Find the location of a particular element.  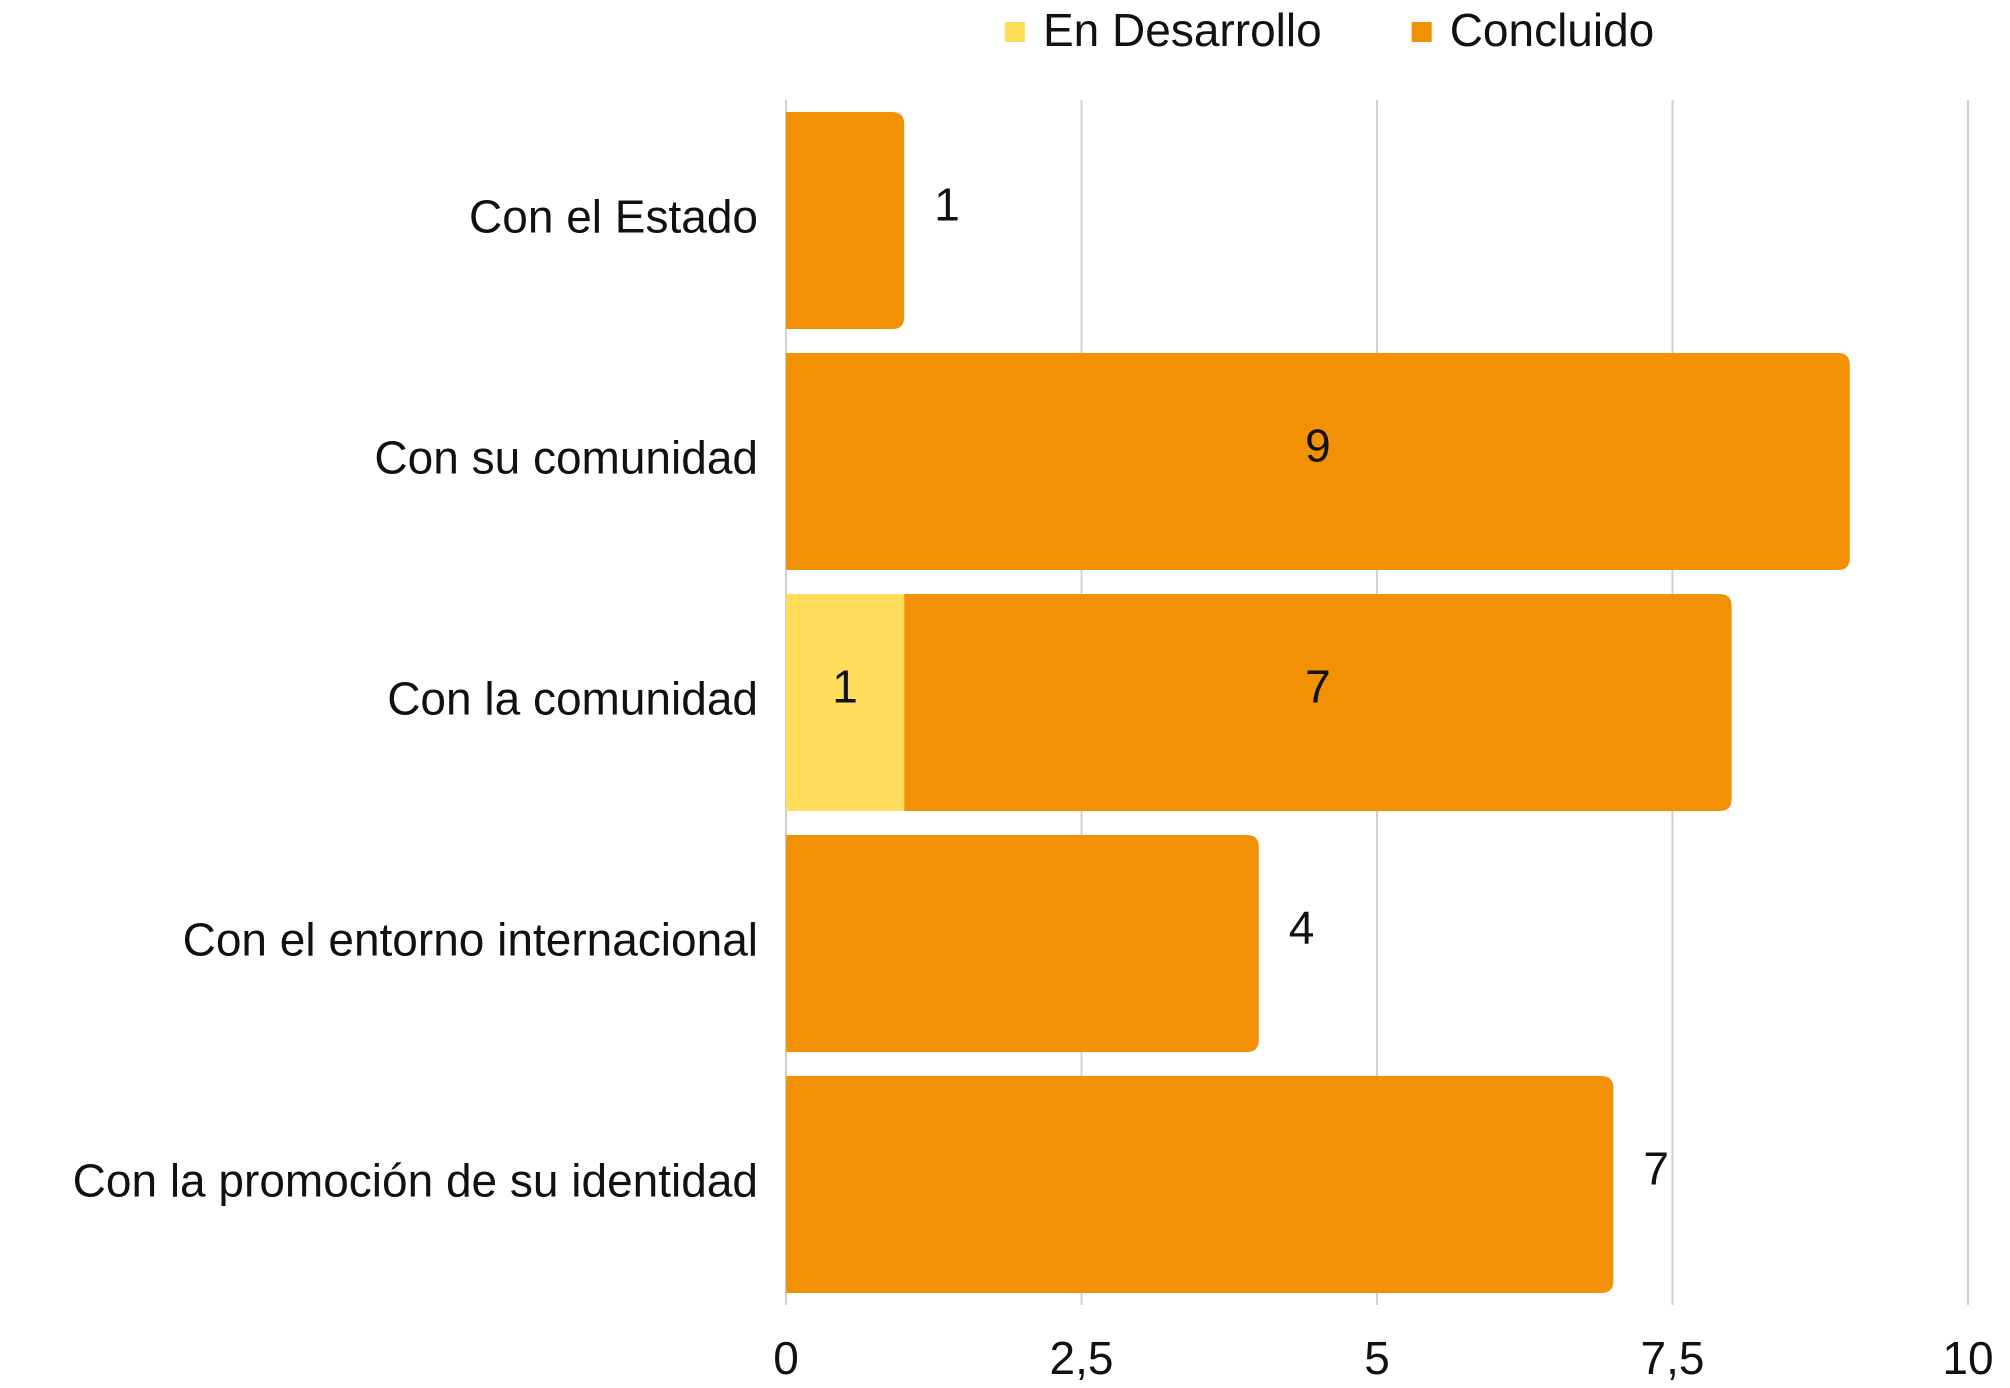

x-tick-label: 2,5 is located at coordinates (1082, 1358).